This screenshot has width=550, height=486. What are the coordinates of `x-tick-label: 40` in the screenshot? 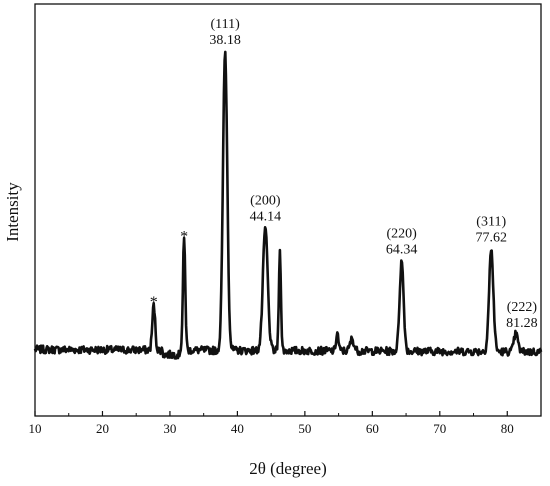 It's located at (237, 428).